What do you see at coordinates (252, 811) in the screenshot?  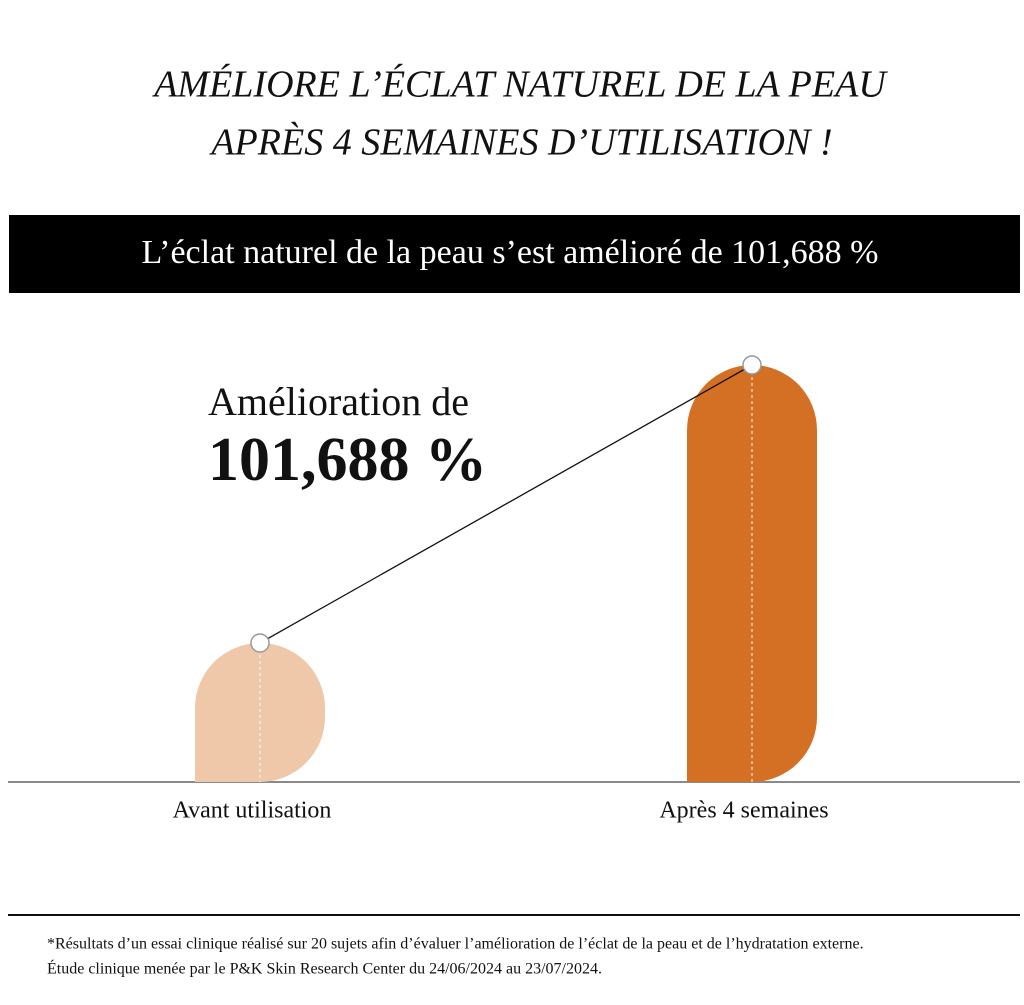 I see `x-tick-label: Avant utilisation` at bounding box center [252, 811].